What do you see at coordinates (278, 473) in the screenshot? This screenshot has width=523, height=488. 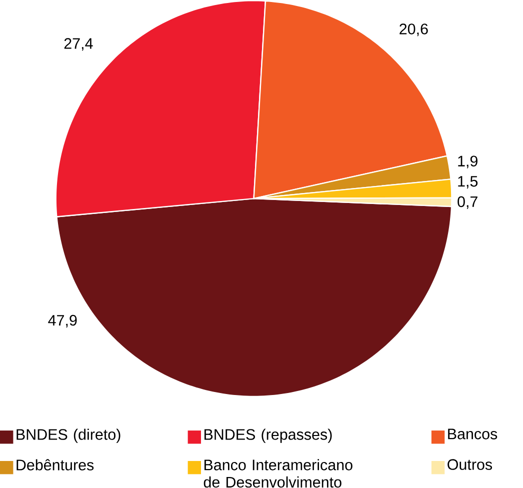 I see `legend-label: Banco Interamericano de Desenvolvimento` at bounding box center [278, 473].